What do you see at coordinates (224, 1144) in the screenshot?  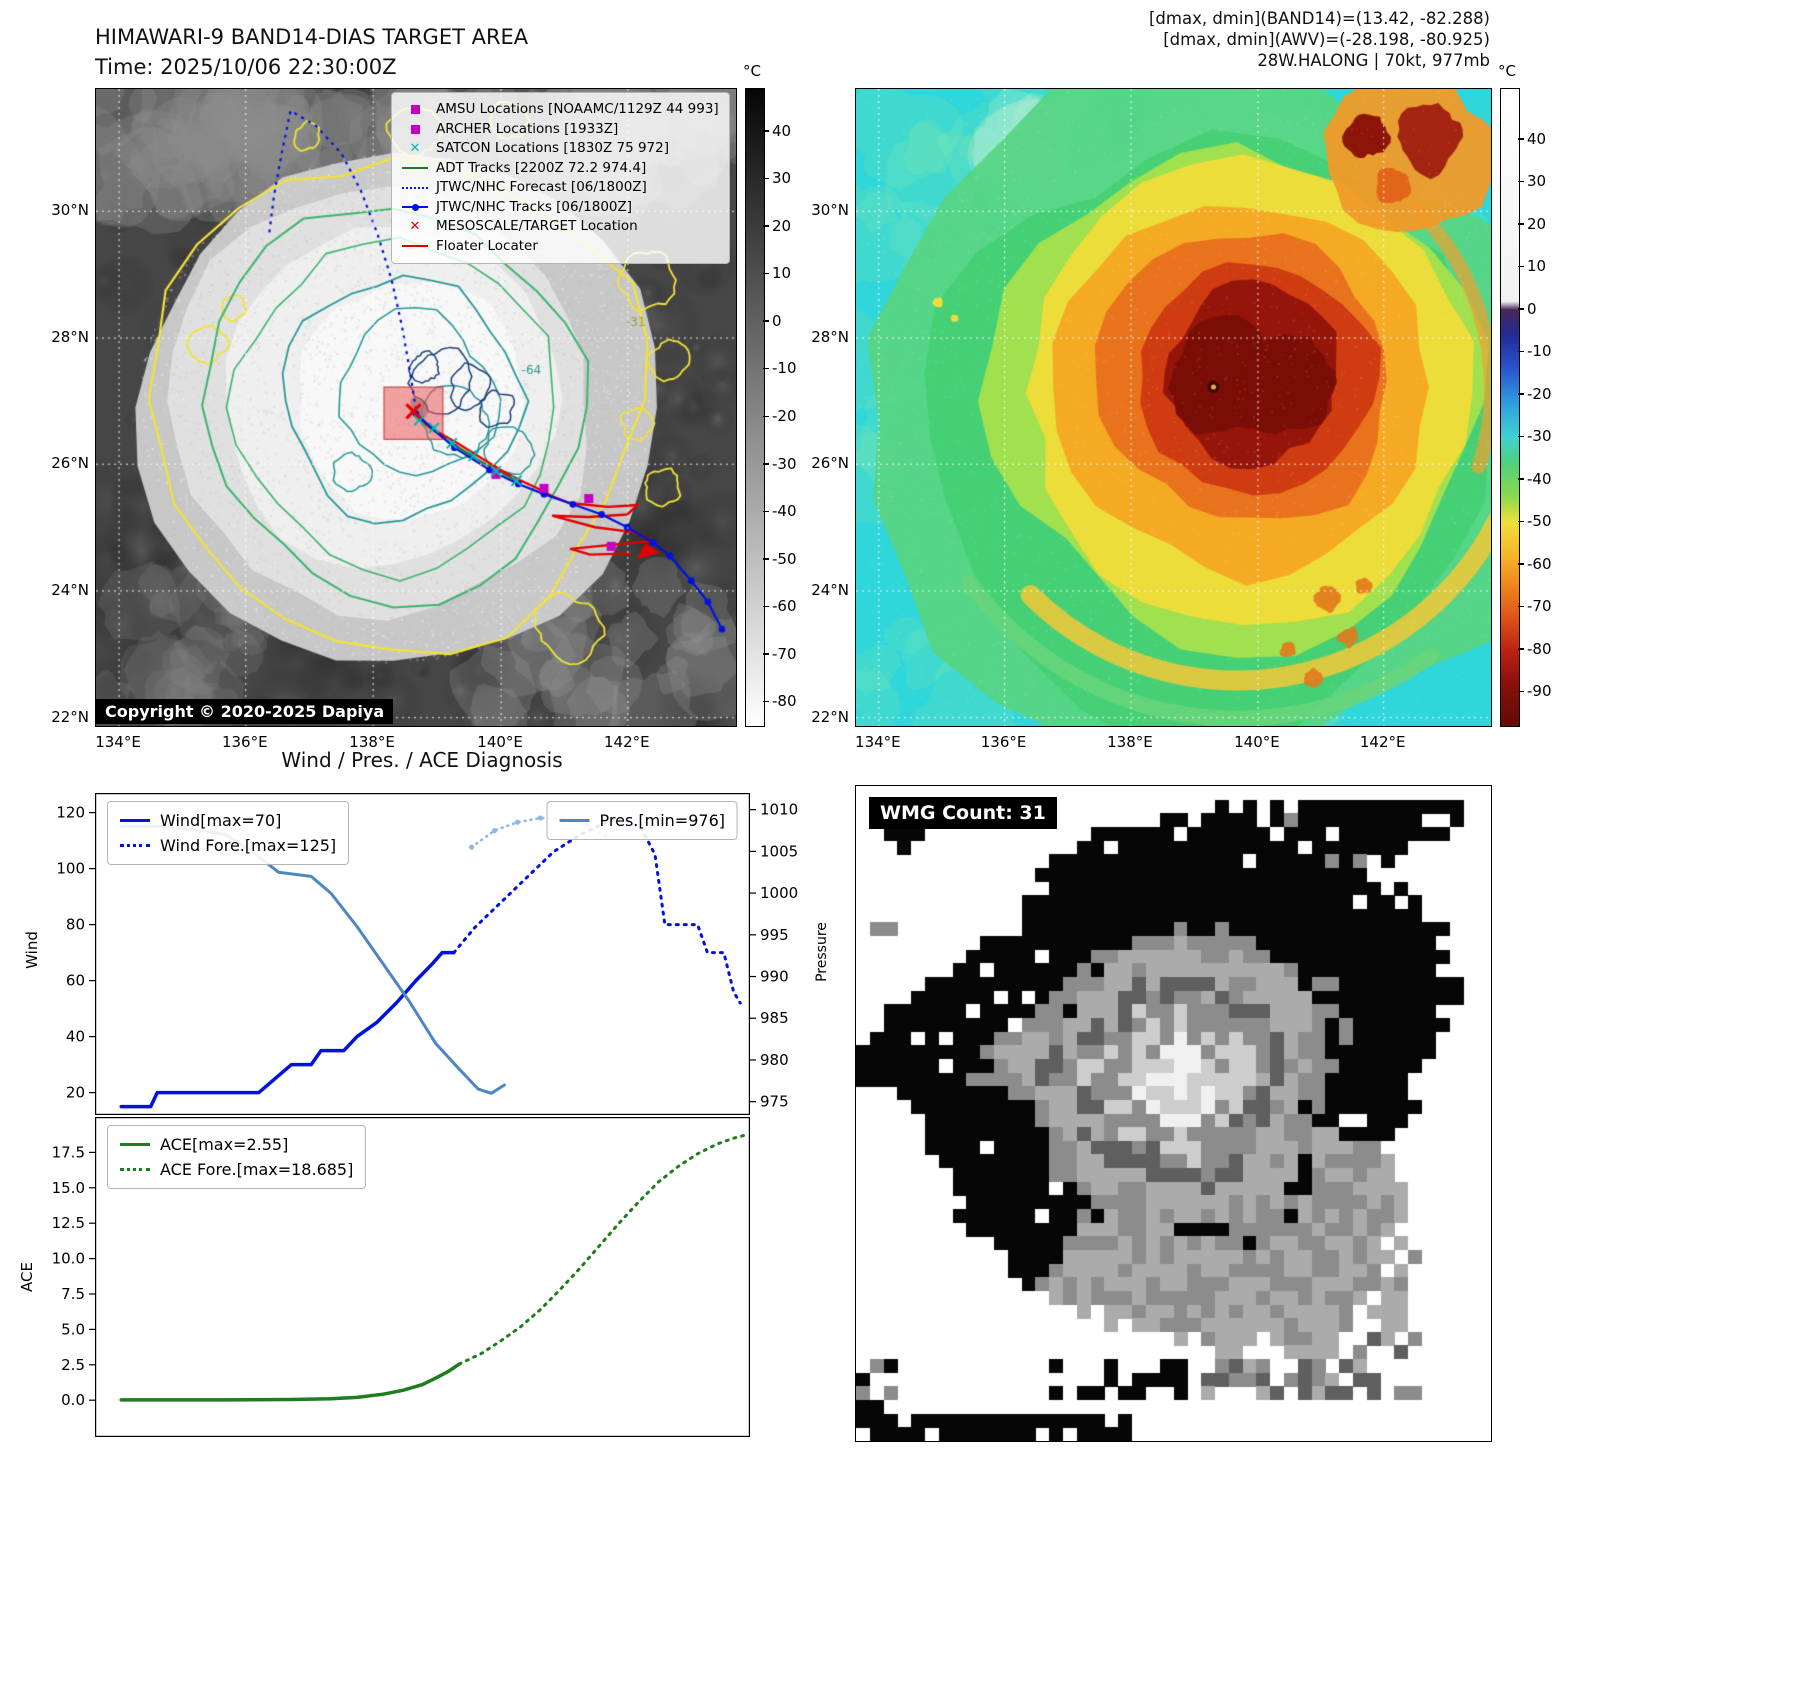 I see `chart-legend-label: ACE[max=2.55]` at bounding box center [224, 1144].